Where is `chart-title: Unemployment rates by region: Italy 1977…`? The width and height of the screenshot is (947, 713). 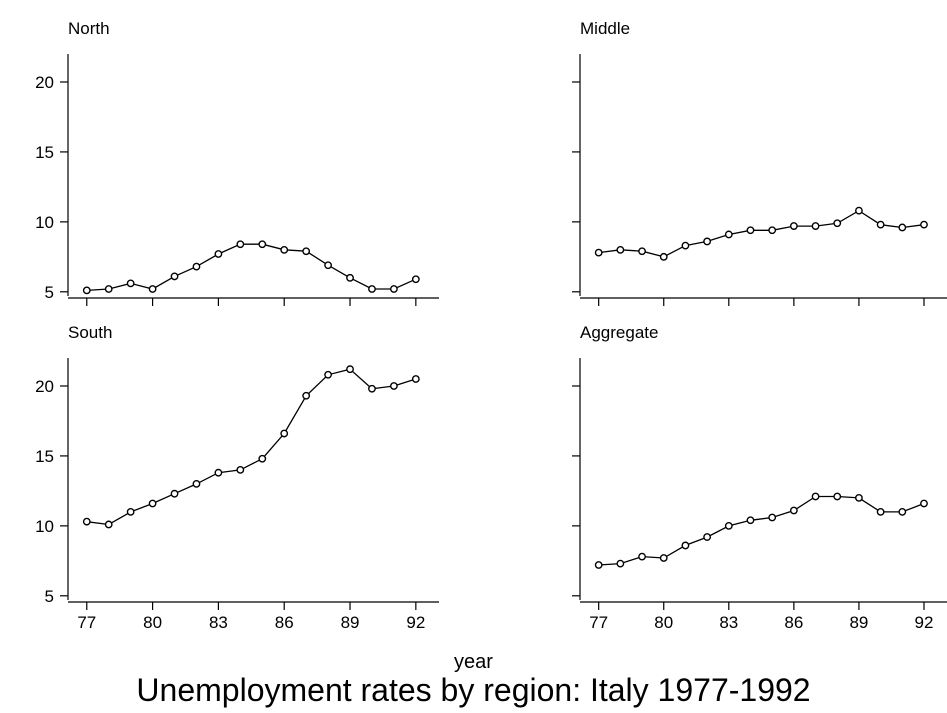 chart-title: Unemployment rates by region: Italy 1977… is located at coordinates (473, 690).